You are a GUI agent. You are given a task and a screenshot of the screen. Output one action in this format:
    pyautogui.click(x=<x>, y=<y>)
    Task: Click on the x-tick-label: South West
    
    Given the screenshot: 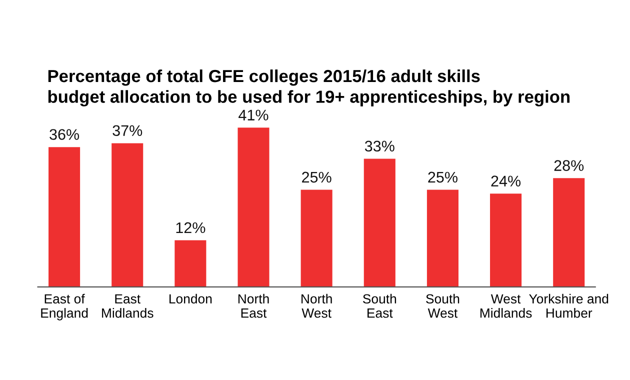 What is the action you would take?
    pyautogui.click(x=443, y=306)
    